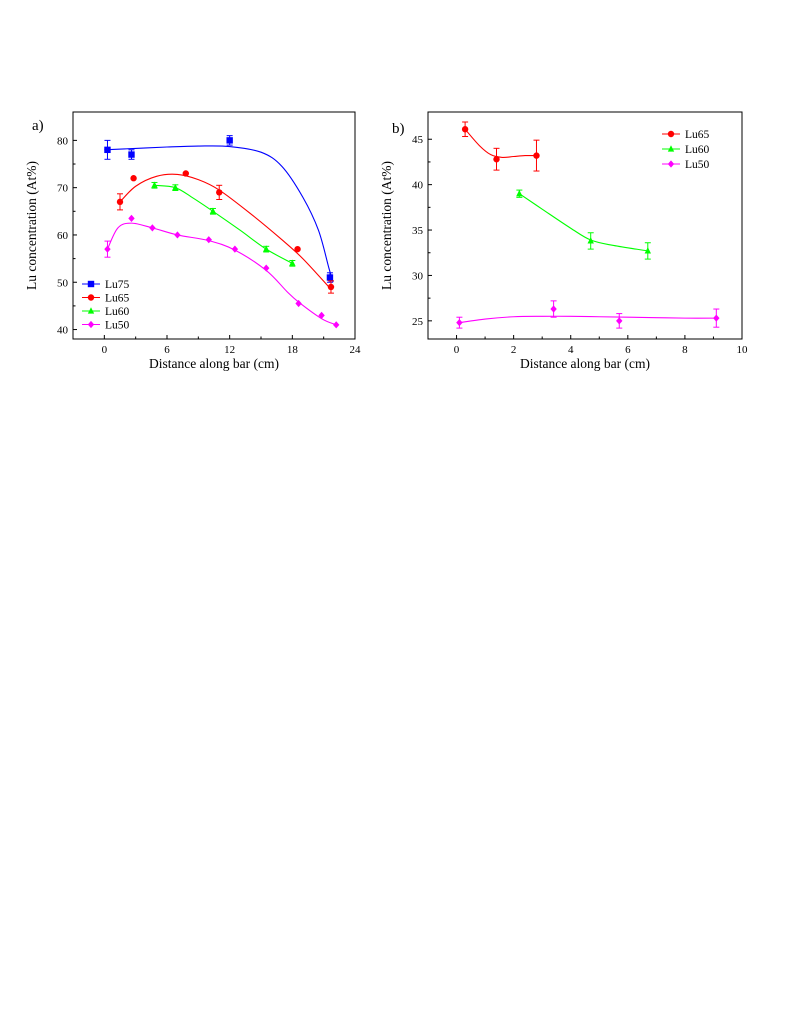 This screenshot has height=1021, width=789. I want to click on x-tick-label: 12, so click(229, 350).